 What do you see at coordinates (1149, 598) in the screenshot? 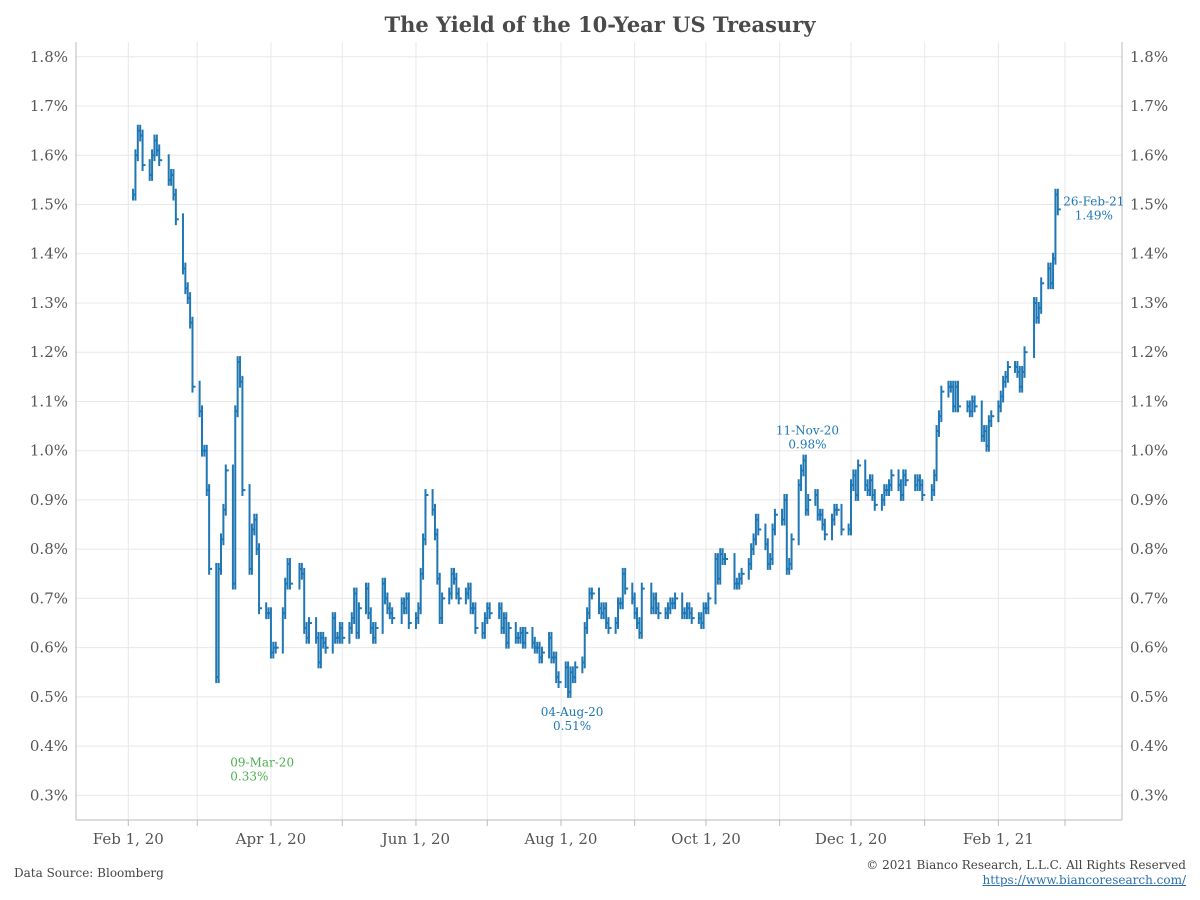
I see `y-tick-label-right: 0.7%` at bounding box center [1149, 598].